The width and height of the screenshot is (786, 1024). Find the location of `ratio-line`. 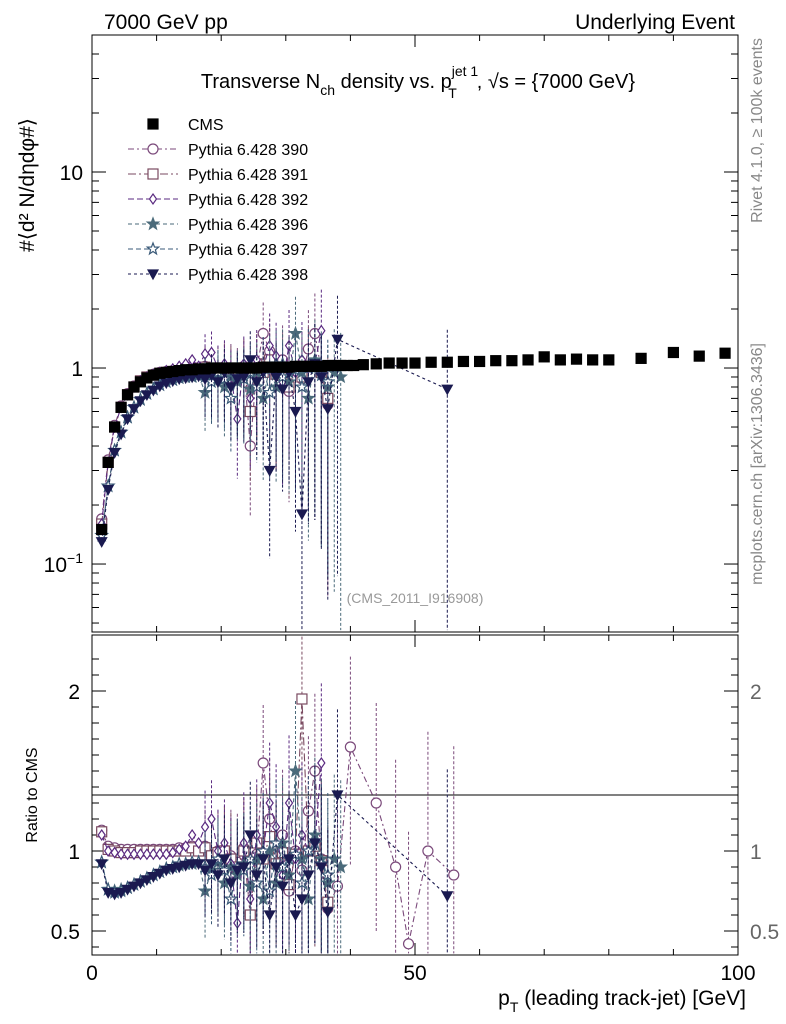

ratio-line is located at coordinates (215, 870).